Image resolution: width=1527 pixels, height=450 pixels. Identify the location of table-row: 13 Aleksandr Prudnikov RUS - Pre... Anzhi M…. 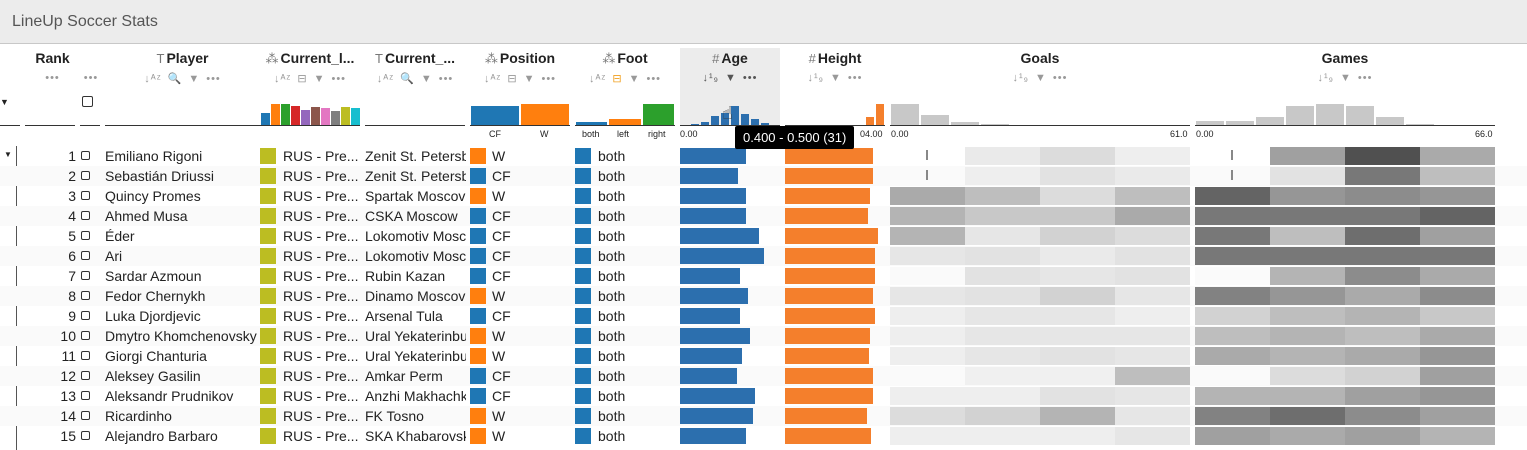
(763, 396).